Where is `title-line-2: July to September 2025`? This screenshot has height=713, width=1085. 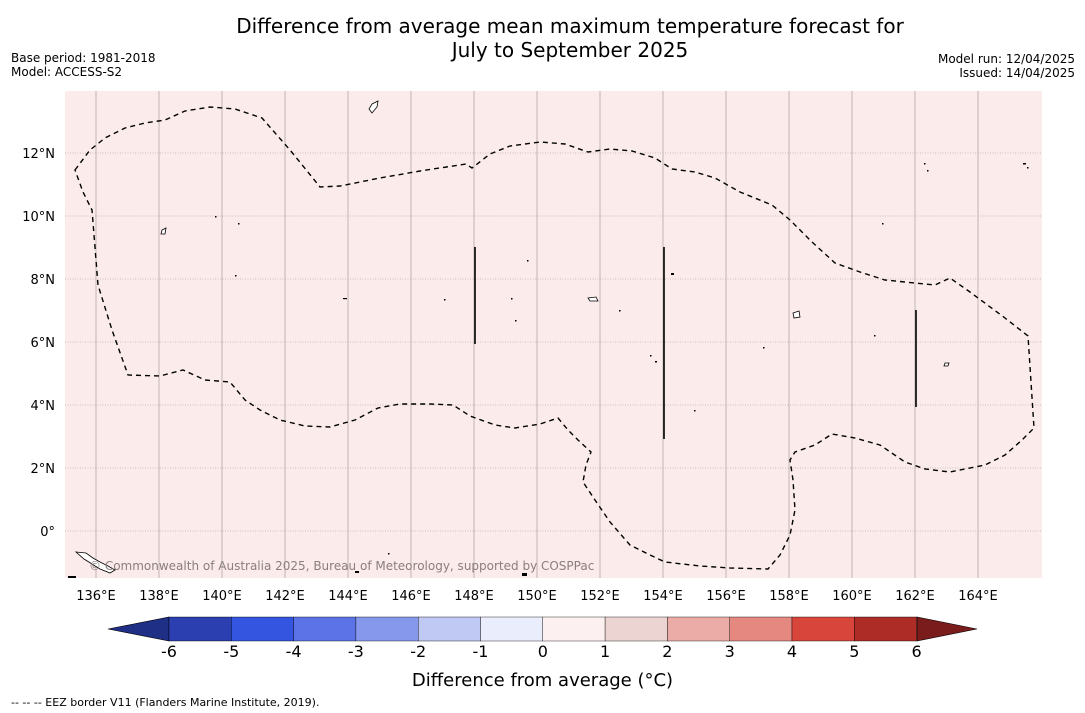
title-line-2: July to September 2025 is located at coordinates (570, 50).